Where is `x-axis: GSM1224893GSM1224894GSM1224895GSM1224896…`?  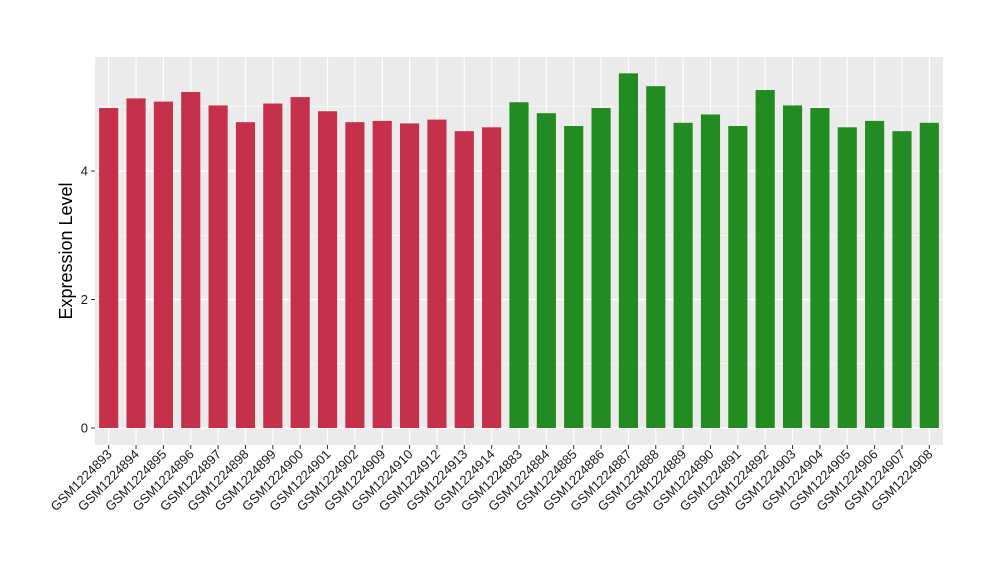 x-axis: GSM1224893GSM1224894GSM1224895GSM1224896… is located at coordinates (491, 479).